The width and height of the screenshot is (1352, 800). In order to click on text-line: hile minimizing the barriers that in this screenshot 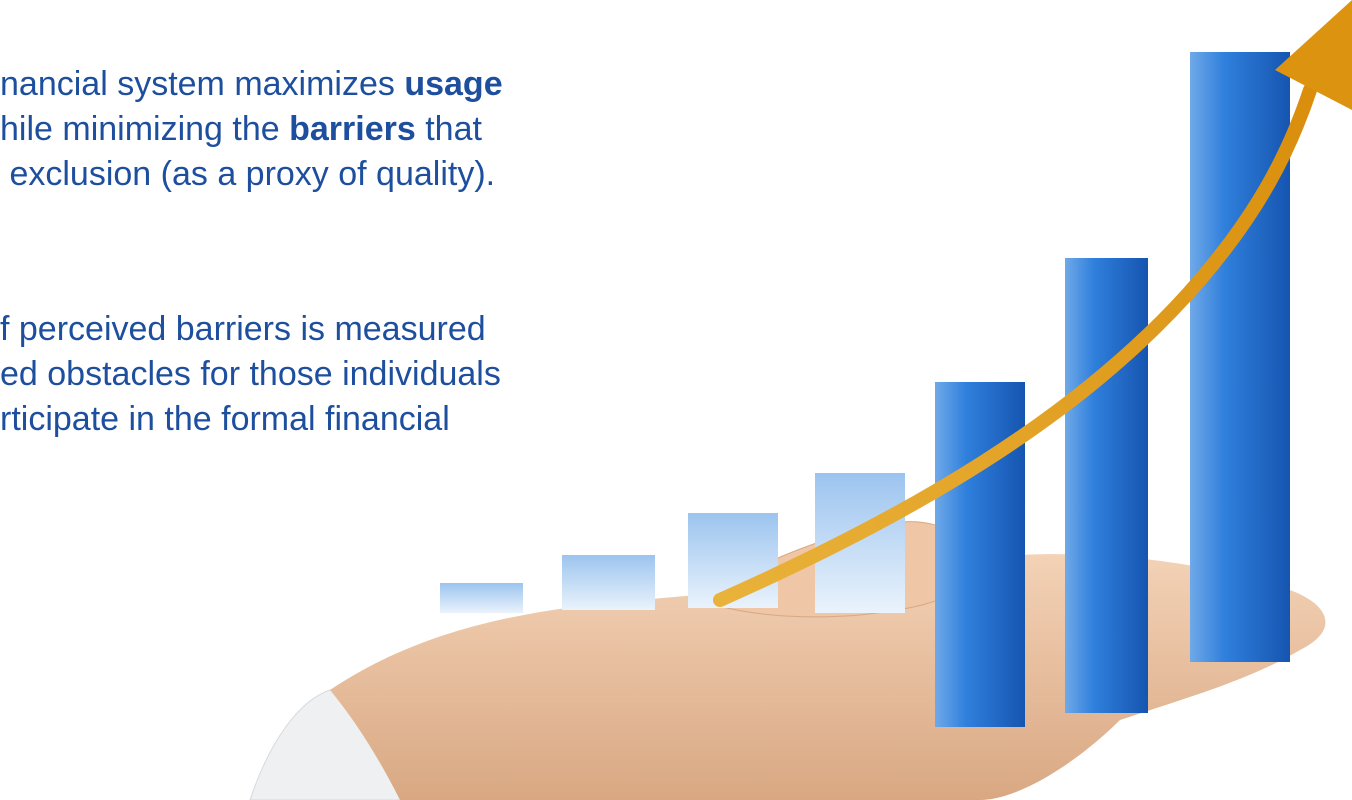, I will do `click(241, 129)`.